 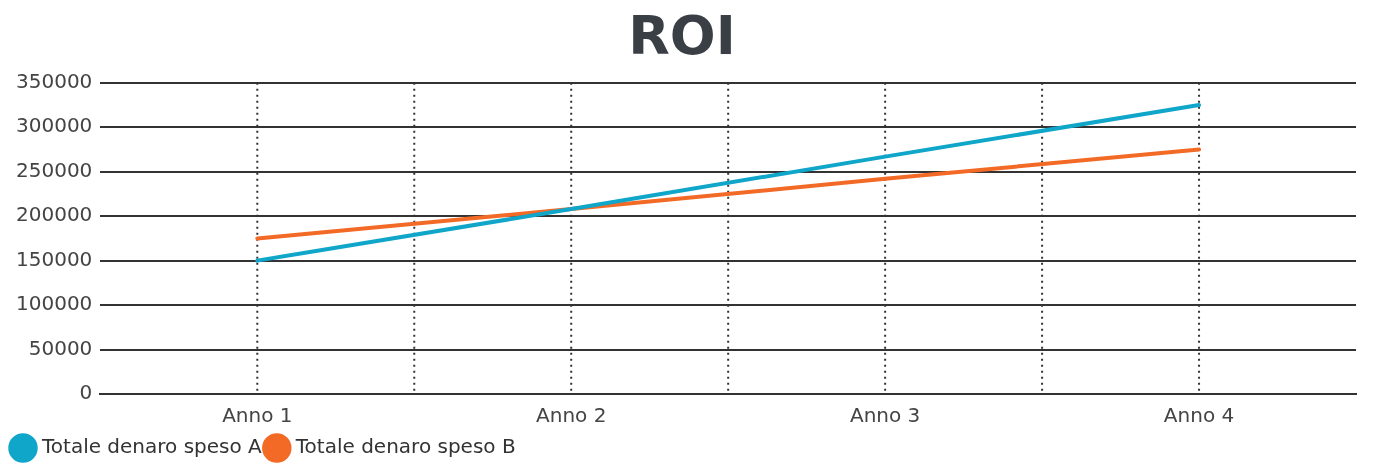 I want to click on legend-label: Totale denaro speso A, so click(x=152, y=446).